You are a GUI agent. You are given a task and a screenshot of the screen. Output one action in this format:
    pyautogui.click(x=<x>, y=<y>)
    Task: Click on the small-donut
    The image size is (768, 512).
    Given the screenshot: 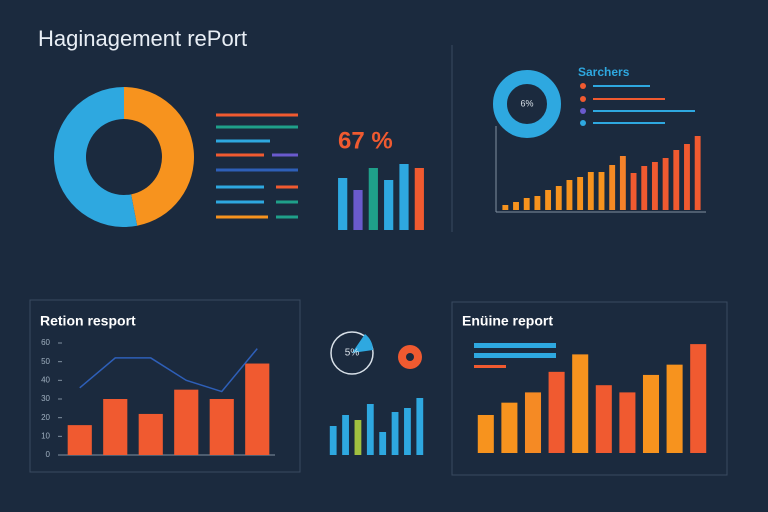 What is the action you would take?
    pyautogui.click(x=527, y=104)
    